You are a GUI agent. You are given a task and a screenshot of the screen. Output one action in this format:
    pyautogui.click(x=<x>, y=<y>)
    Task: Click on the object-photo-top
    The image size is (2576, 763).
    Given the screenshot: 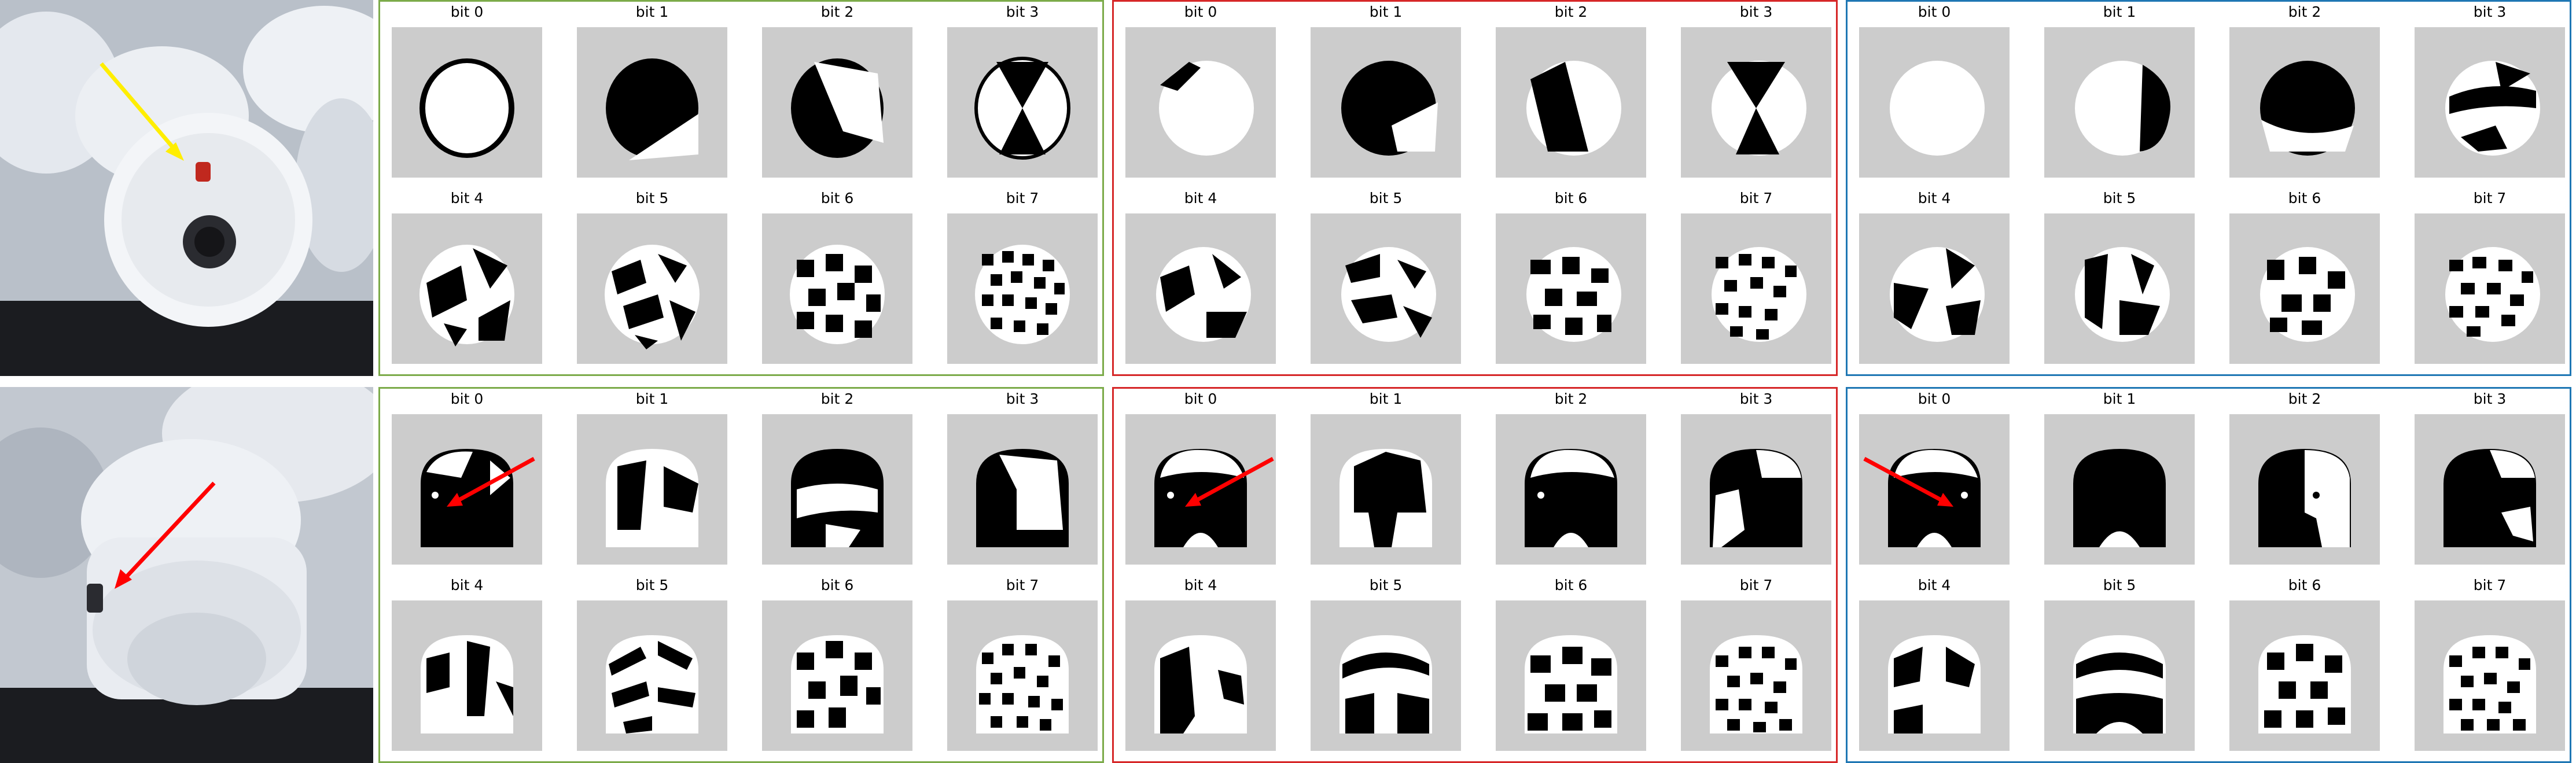 What is the action you would take?
    pyautogui.click(x=186, y=188)
    